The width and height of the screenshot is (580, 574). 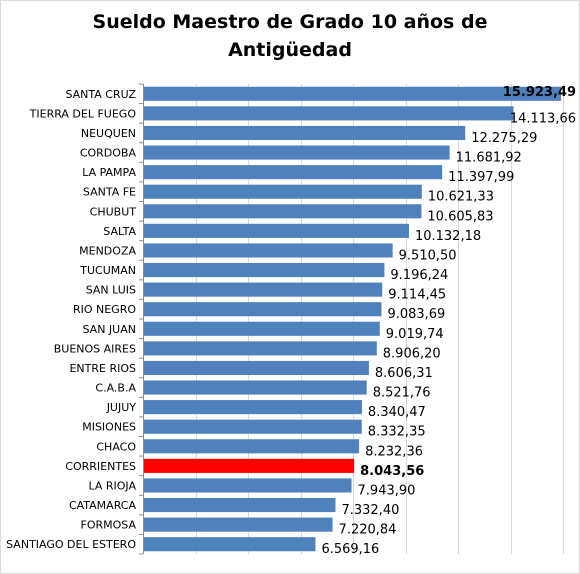 I want to click on category-label-chubut: CHUBUT, so click(x=113, y=211).